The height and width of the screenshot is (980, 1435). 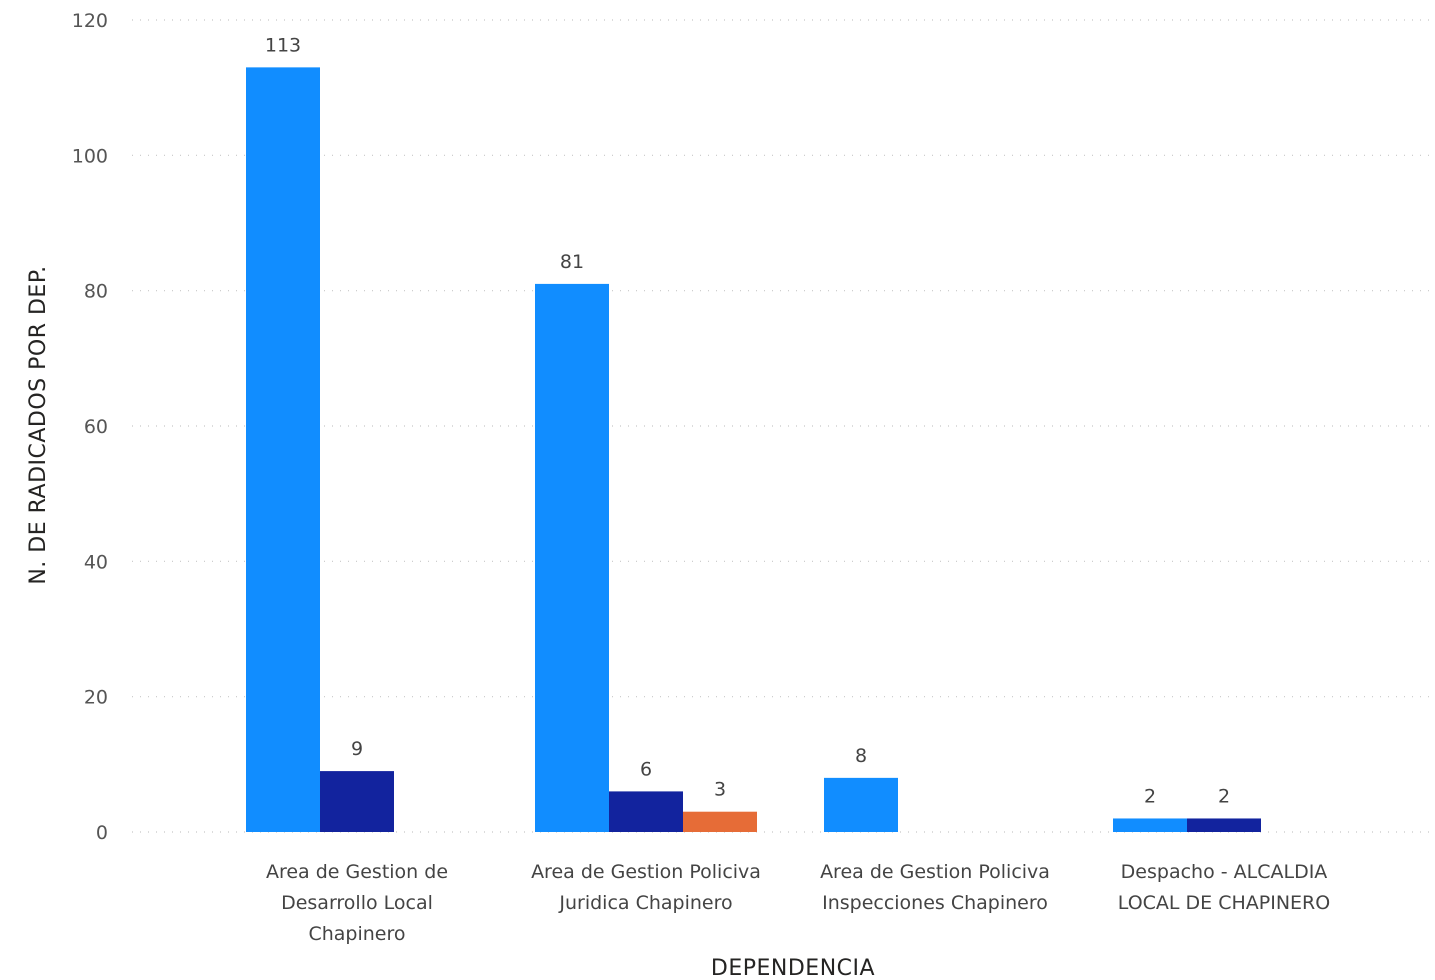 I want to click on x-tick-label-line: LOCAL DE CHAPINERO, so click(x=1224, y=903).